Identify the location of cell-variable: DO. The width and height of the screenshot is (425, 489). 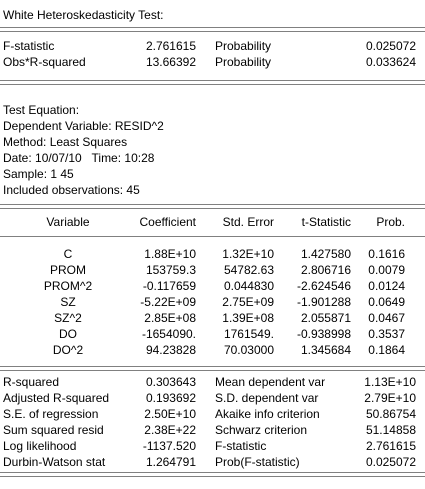
(68, 334).